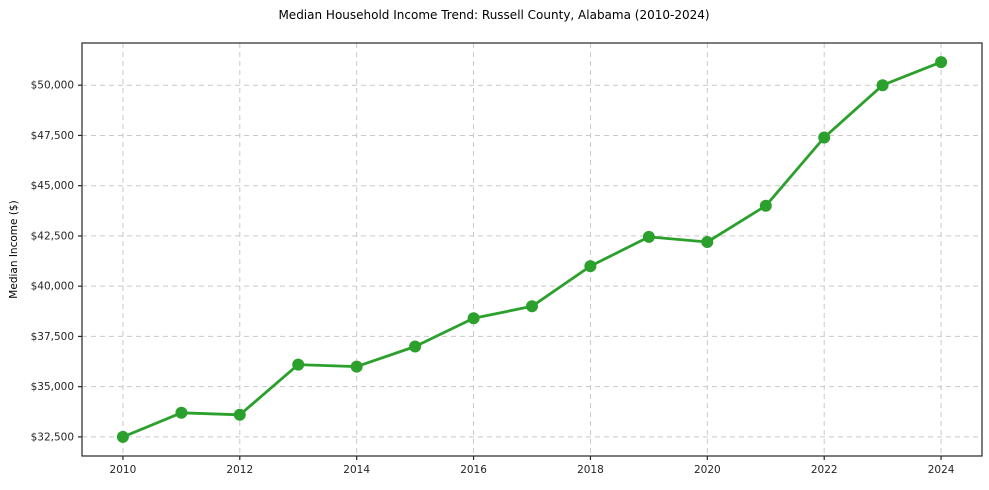  Describe the element at coordinates (52, 136) in the screenshot. I see `y-tick-label: $47,500` at that location.